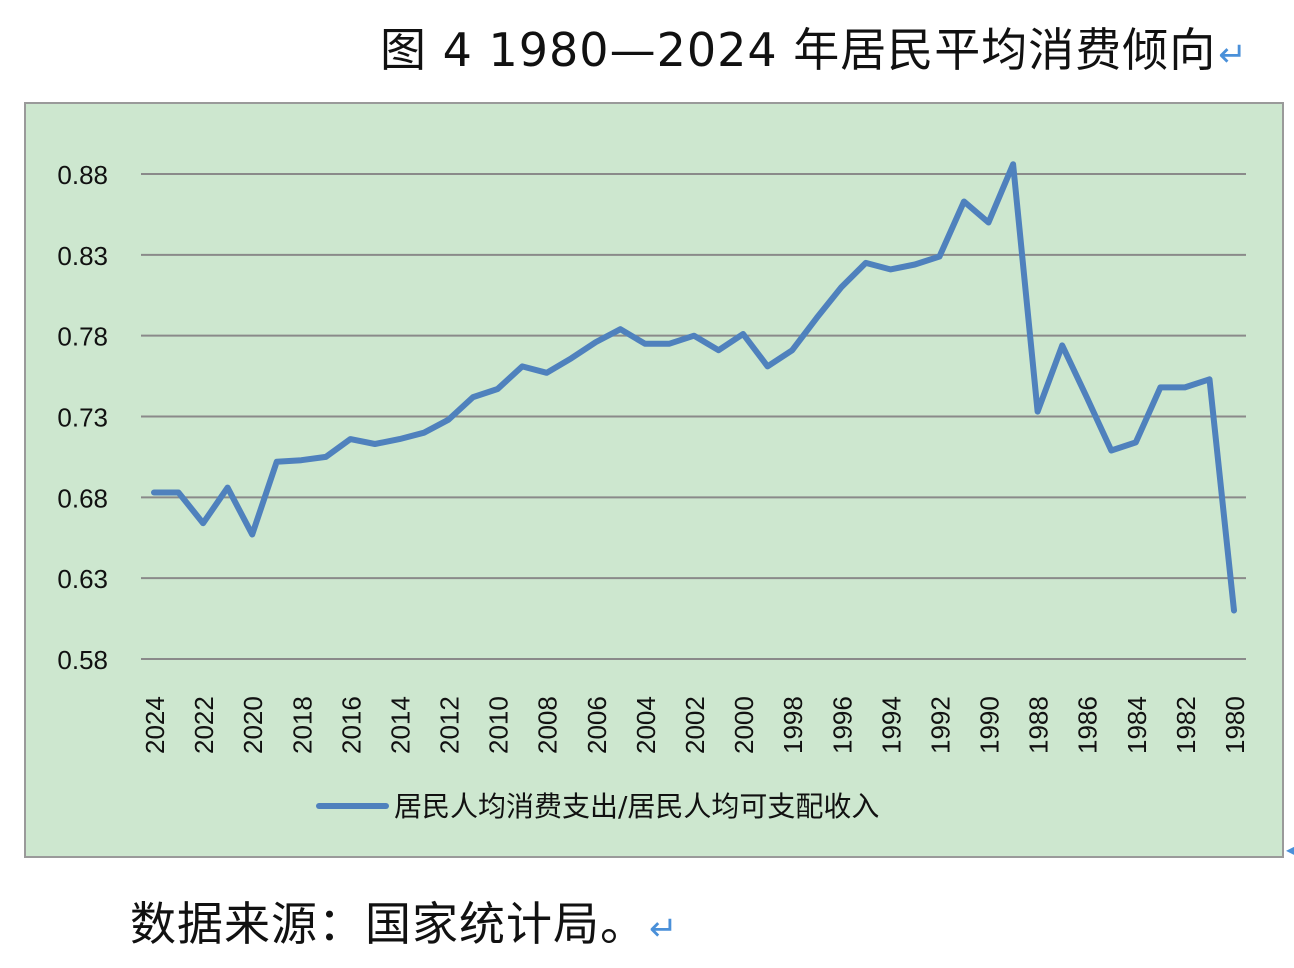 This screenshot has width=1294, height=968. I want to click on x-tick-label: 2000, so click(744, 725).